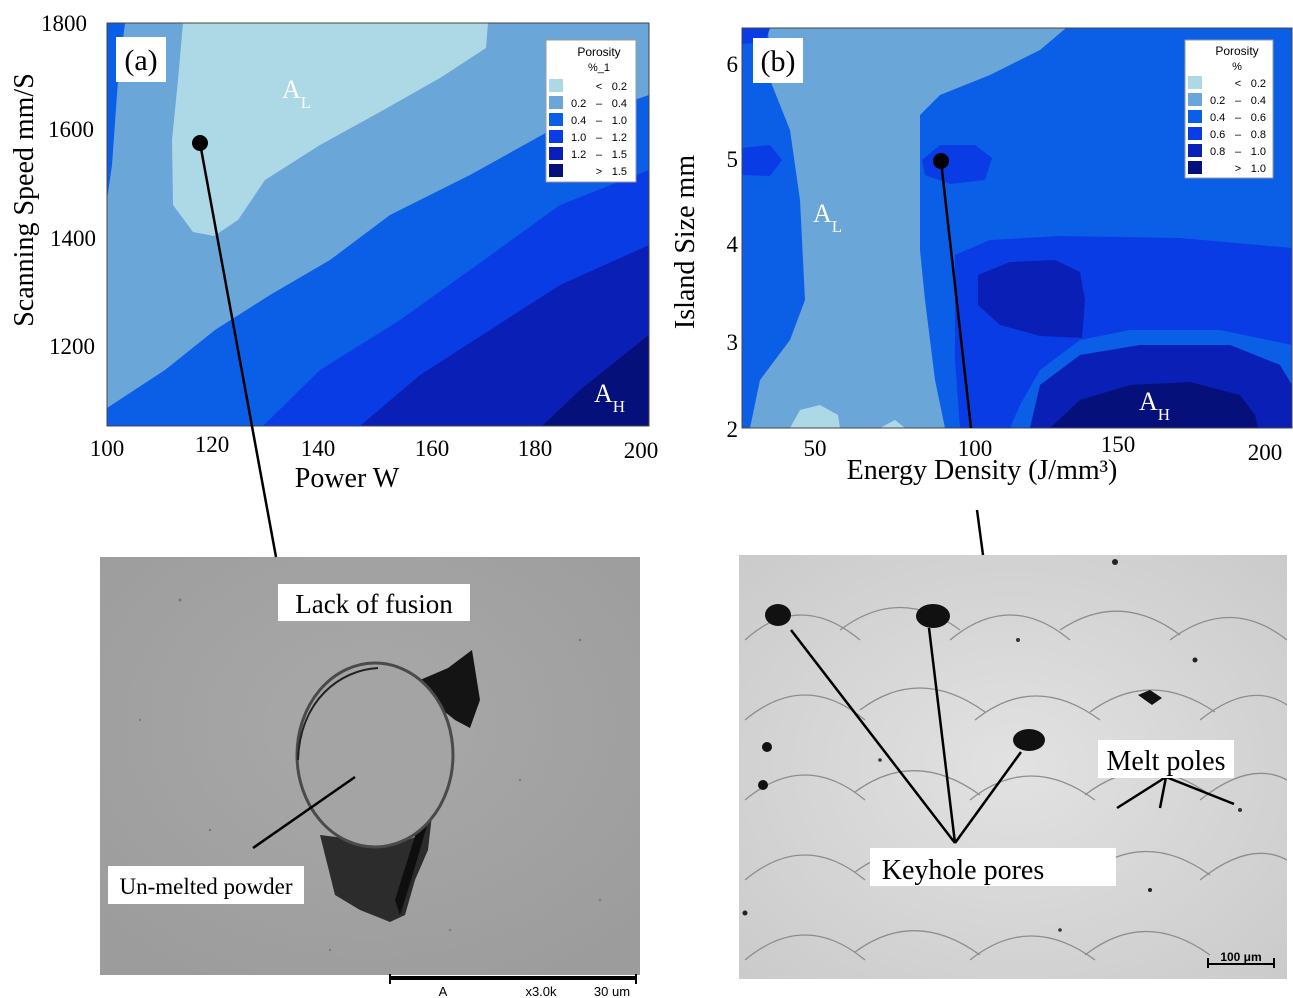  Describe the element at coordinates (296, 93) in the screenshot. I see `region-low-label-a: AL` at that location.